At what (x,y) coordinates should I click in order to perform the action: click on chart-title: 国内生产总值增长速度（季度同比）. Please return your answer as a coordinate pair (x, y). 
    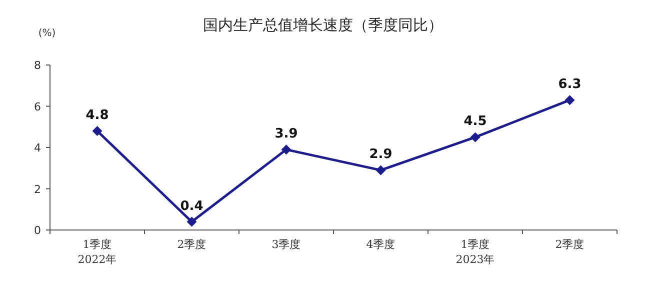
    Looking at the image, I should click on (323, 25).